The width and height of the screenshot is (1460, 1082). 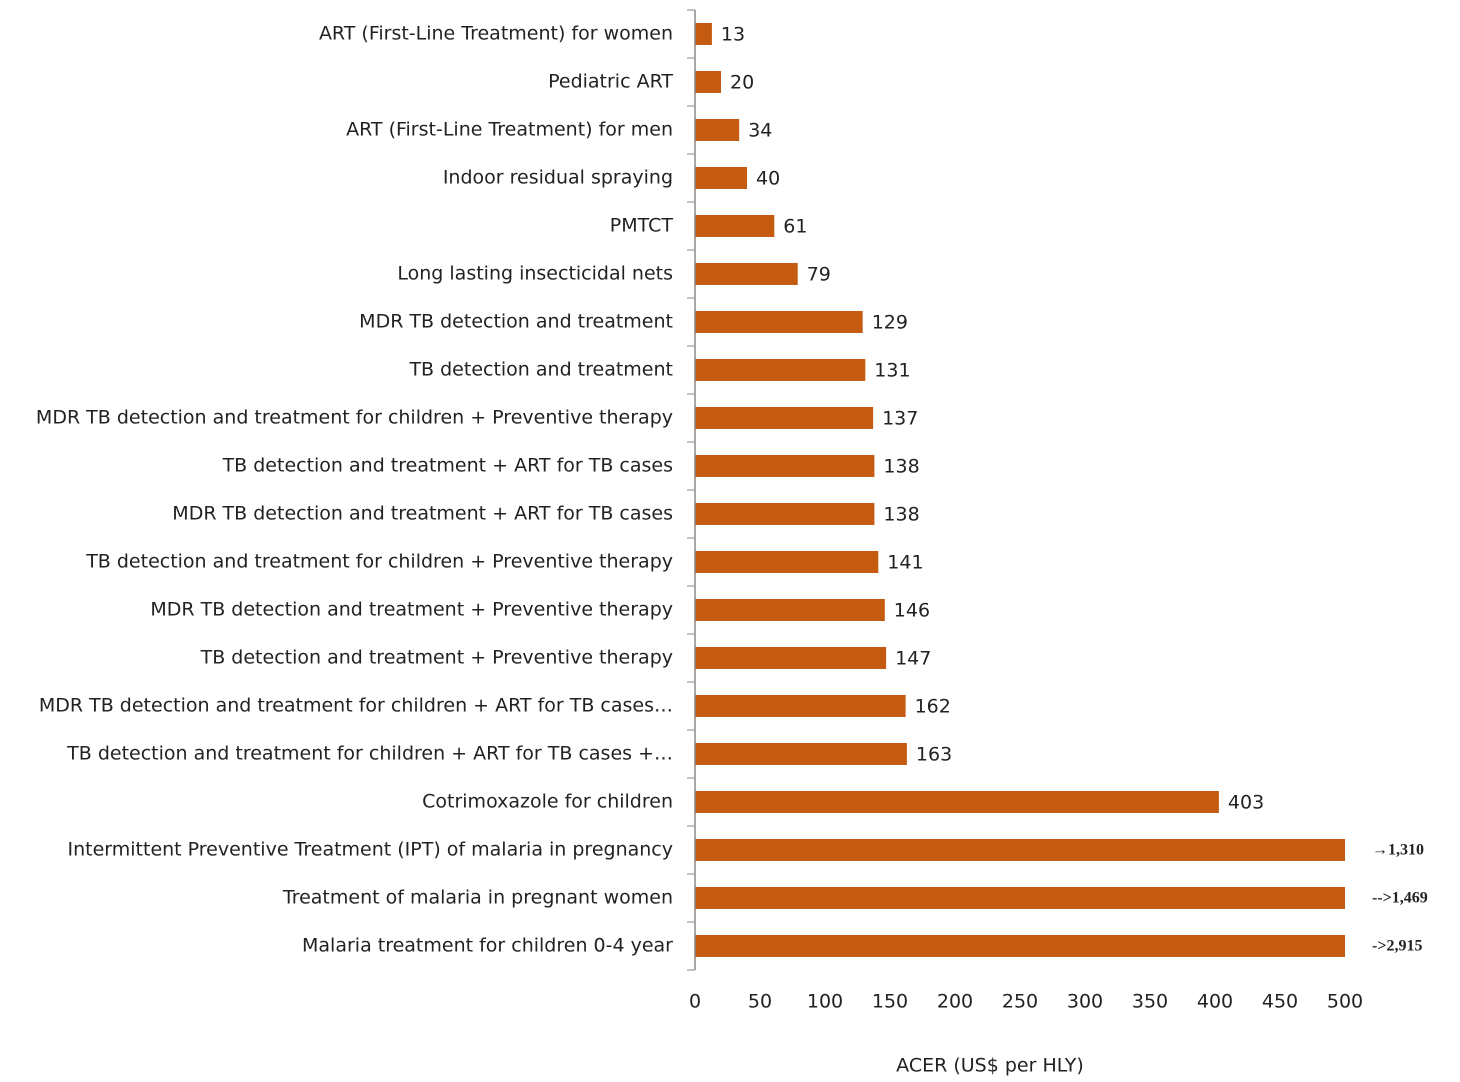 What do you see at coordinates (547, 802) in the screenshot?
I see `y-tick-label: Cotrimoxazole for children` at bounding box center [547, 802].